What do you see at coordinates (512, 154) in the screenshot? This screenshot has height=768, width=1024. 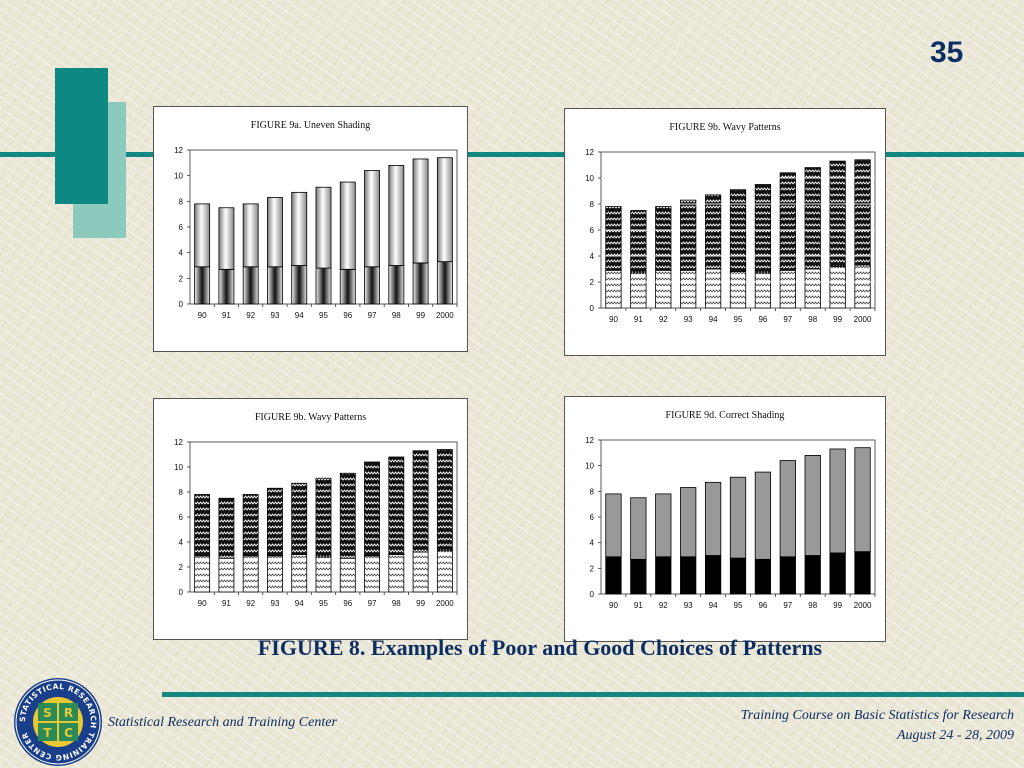 I see `top-accent-line` at bounding box center [512, 154].